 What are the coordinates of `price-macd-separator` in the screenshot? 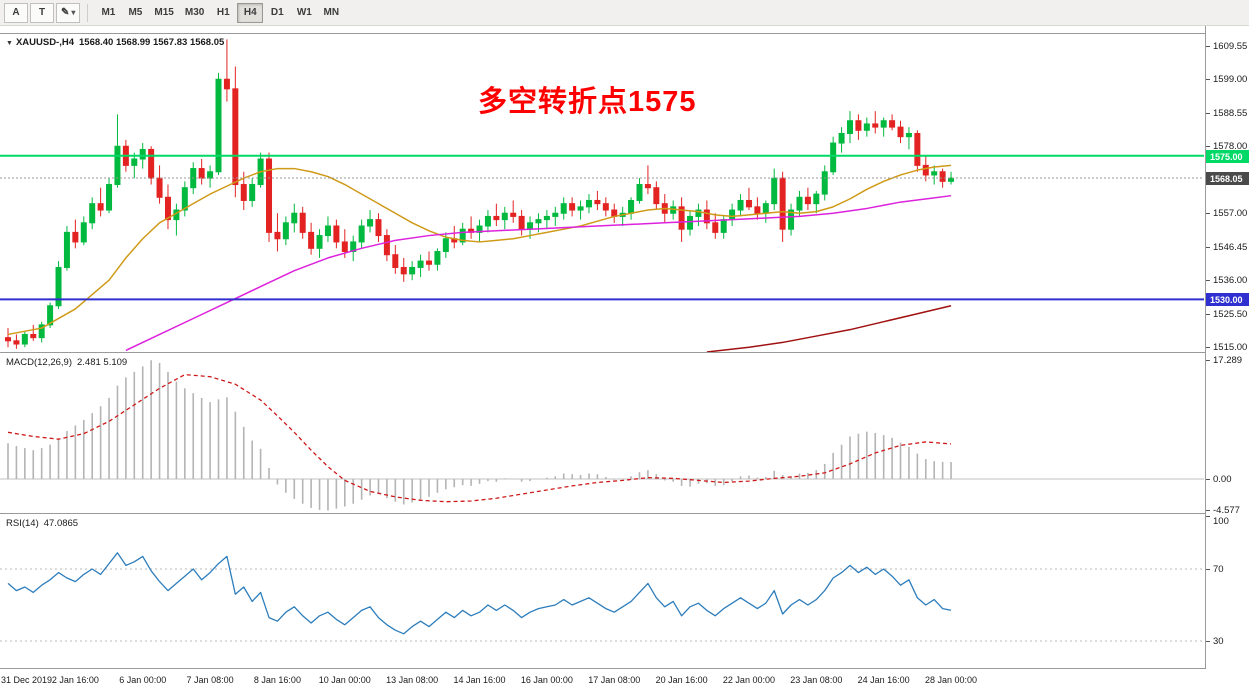 It's located at (624, 352).